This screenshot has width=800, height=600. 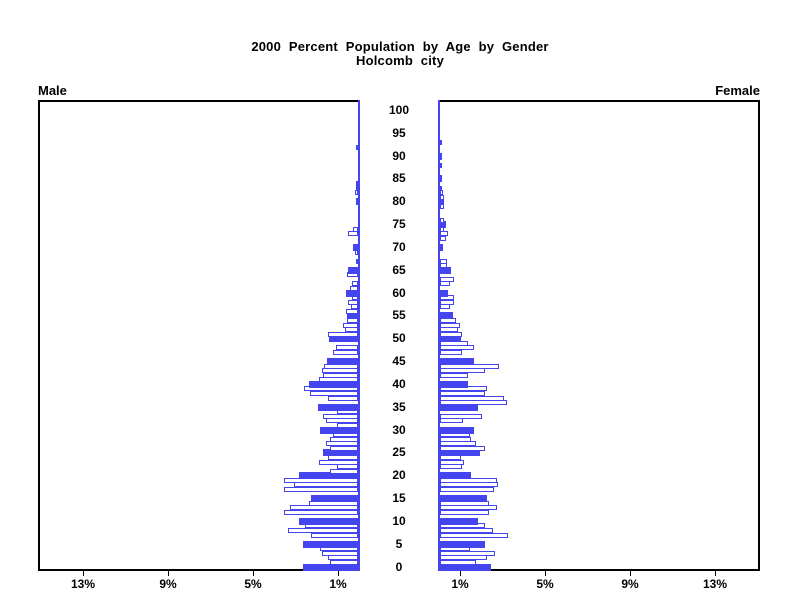 I want to click on age-tick-label-65: 65, so click(x=399, y=270).